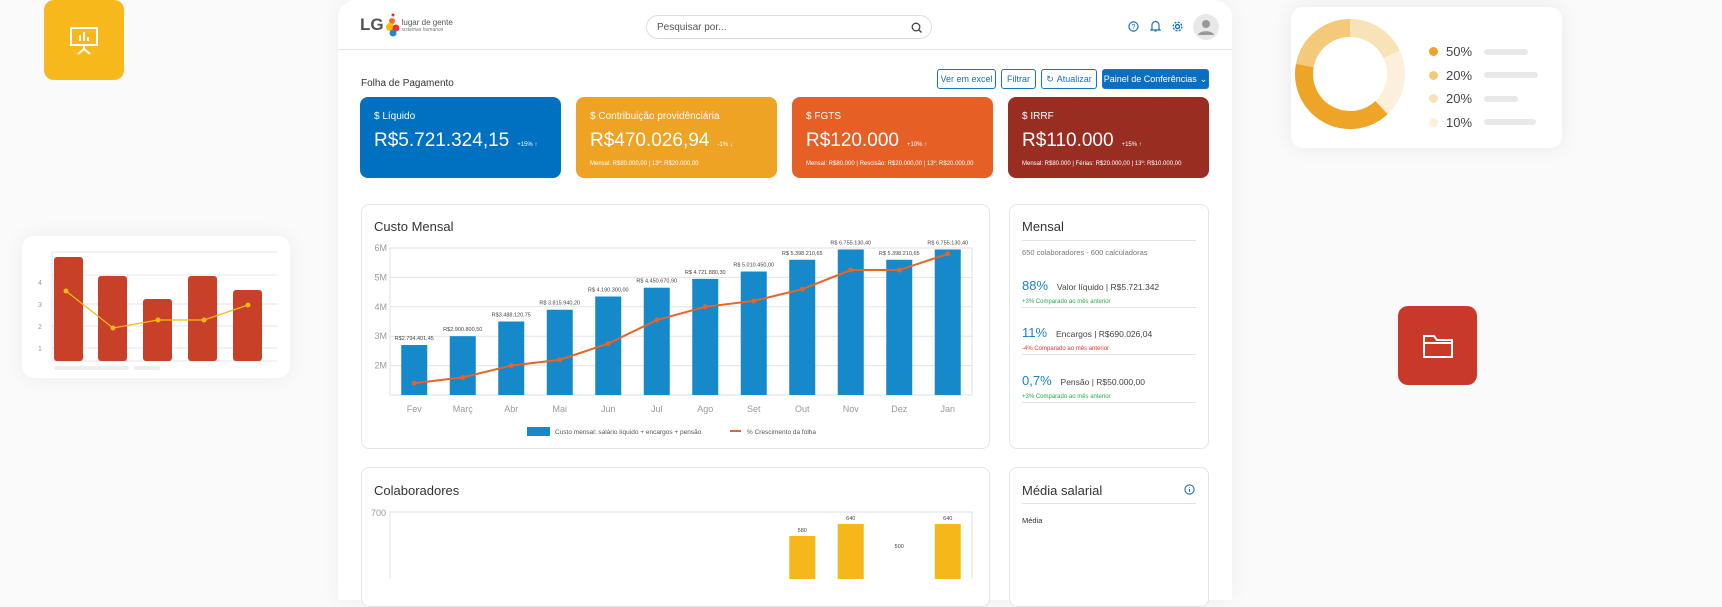 This screenshot has width=1722, height=607. Describe the element at coordinates (460, 137) in the screenshot. I see `summary-card: $ Líquido R$5.721.324,15 +15% ↑` at that location.